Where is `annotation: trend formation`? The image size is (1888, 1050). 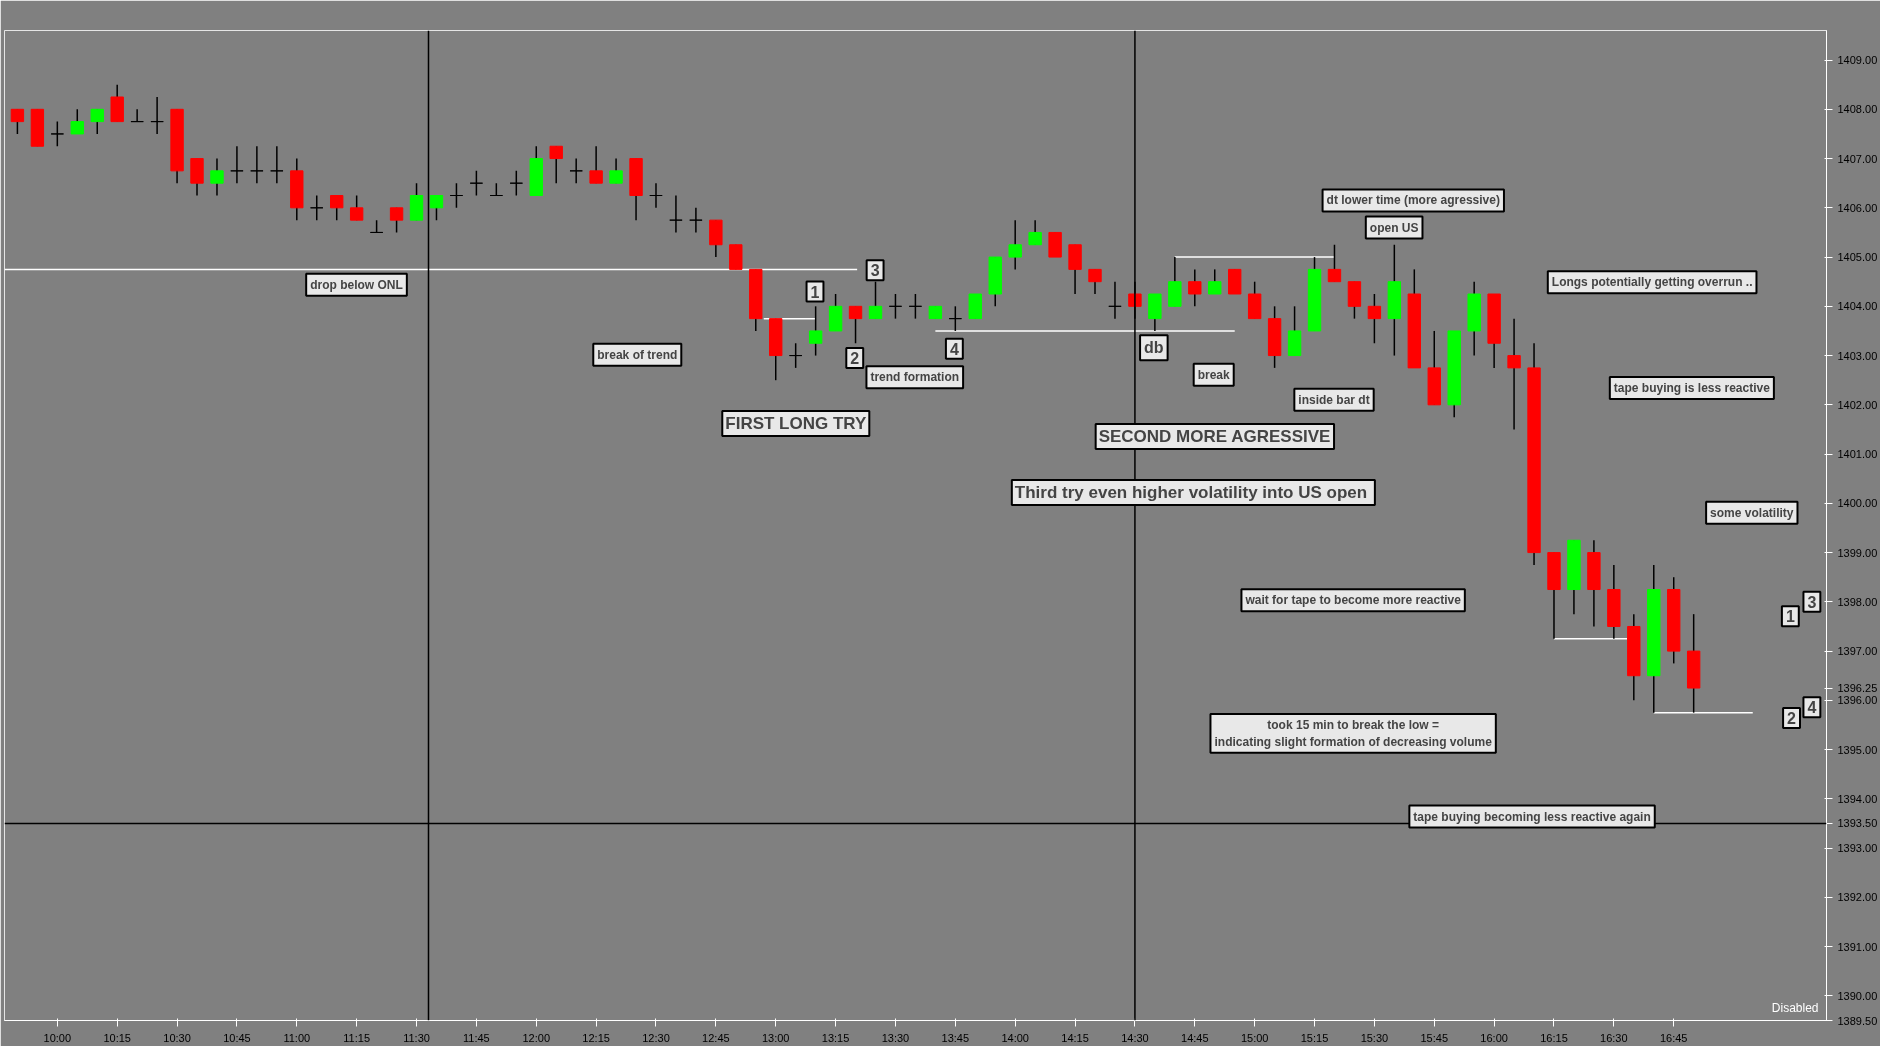
annotation: trend formation is located at coordinates (915, 377).